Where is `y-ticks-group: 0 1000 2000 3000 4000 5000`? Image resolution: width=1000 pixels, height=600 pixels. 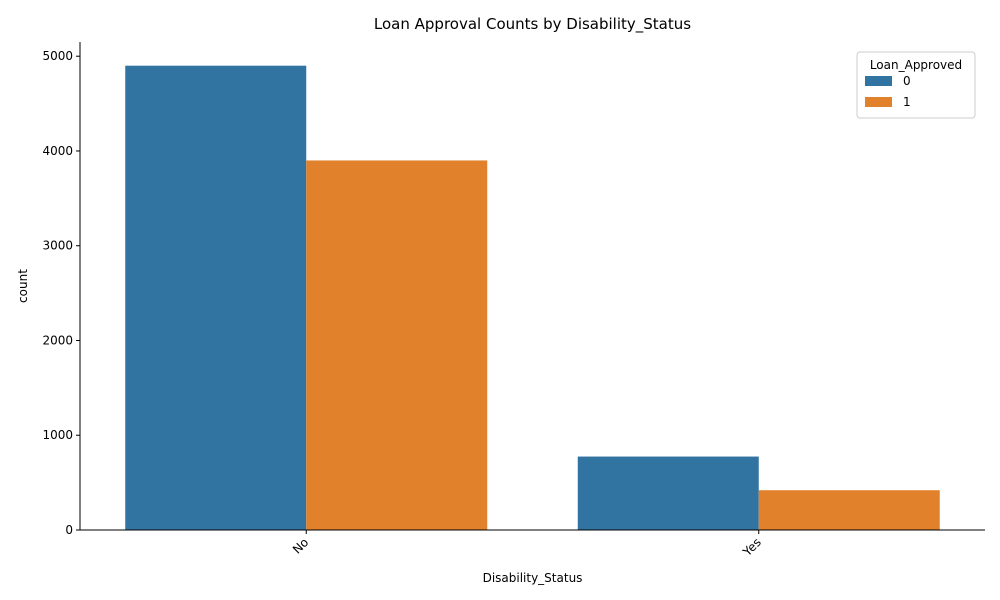
y-ticks-group: 0 1000 2000 3000 4000 5000 is located at coordinates (61, 293).